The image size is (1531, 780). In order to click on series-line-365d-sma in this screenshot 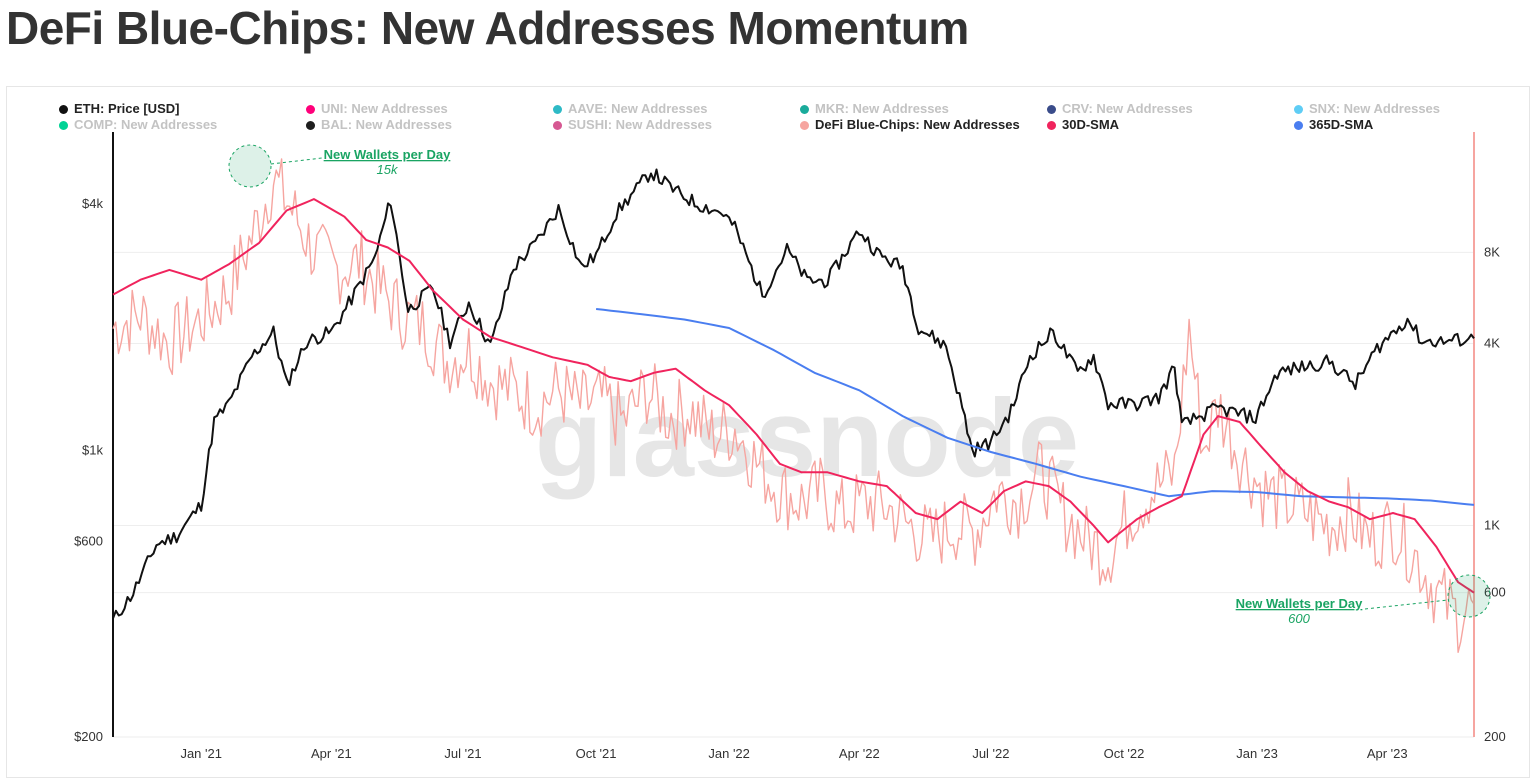, I will do `click(1035, 407)`.